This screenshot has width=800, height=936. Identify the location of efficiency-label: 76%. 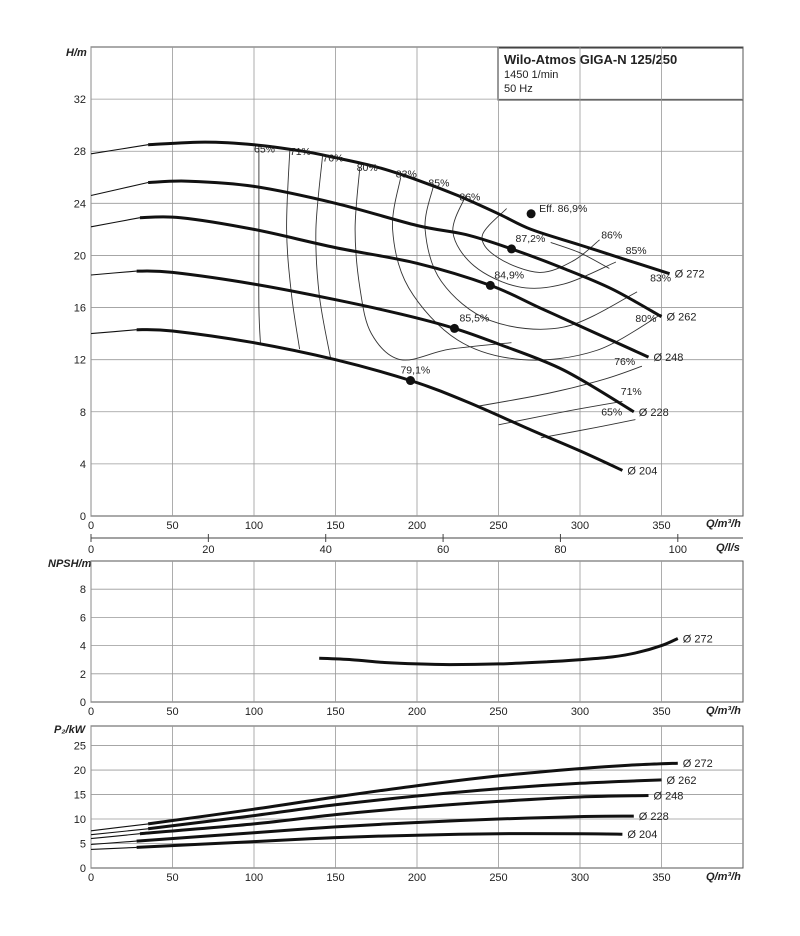
(624, 362).